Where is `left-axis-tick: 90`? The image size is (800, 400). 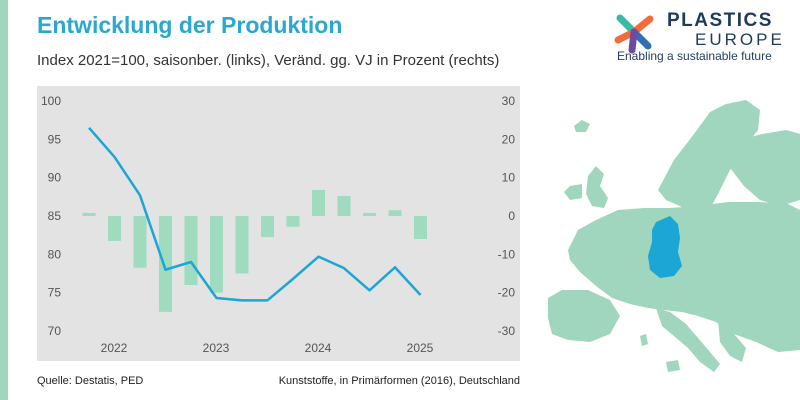
left-axis-tick: 90 is located at coordinates (55, 178).